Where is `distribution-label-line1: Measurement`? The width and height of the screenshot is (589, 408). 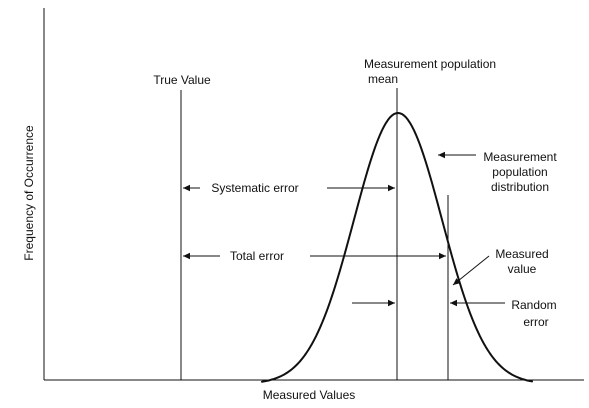
distribution-label-line1: Measurement is located at coordinates (520, 157).